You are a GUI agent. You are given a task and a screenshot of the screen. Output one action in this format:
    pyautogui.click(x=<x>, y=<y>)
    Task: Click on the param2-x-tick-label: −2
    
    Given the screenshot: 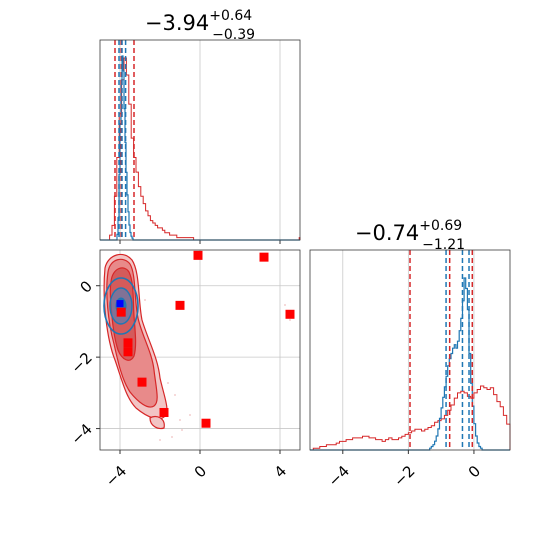 What is the action you would take?
    pyautogui.click(x=404, y=476)
    